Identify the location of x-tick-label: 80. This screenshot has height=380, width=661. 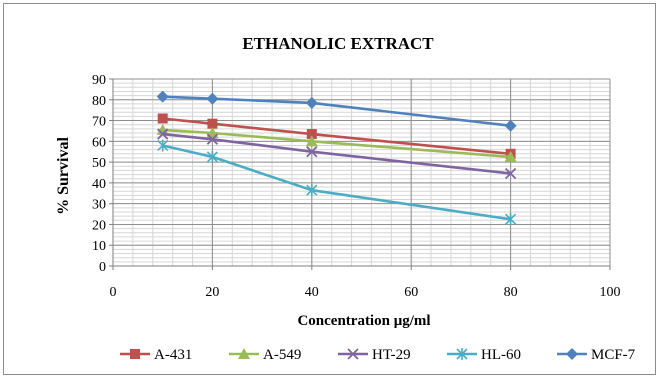
(511, 292).